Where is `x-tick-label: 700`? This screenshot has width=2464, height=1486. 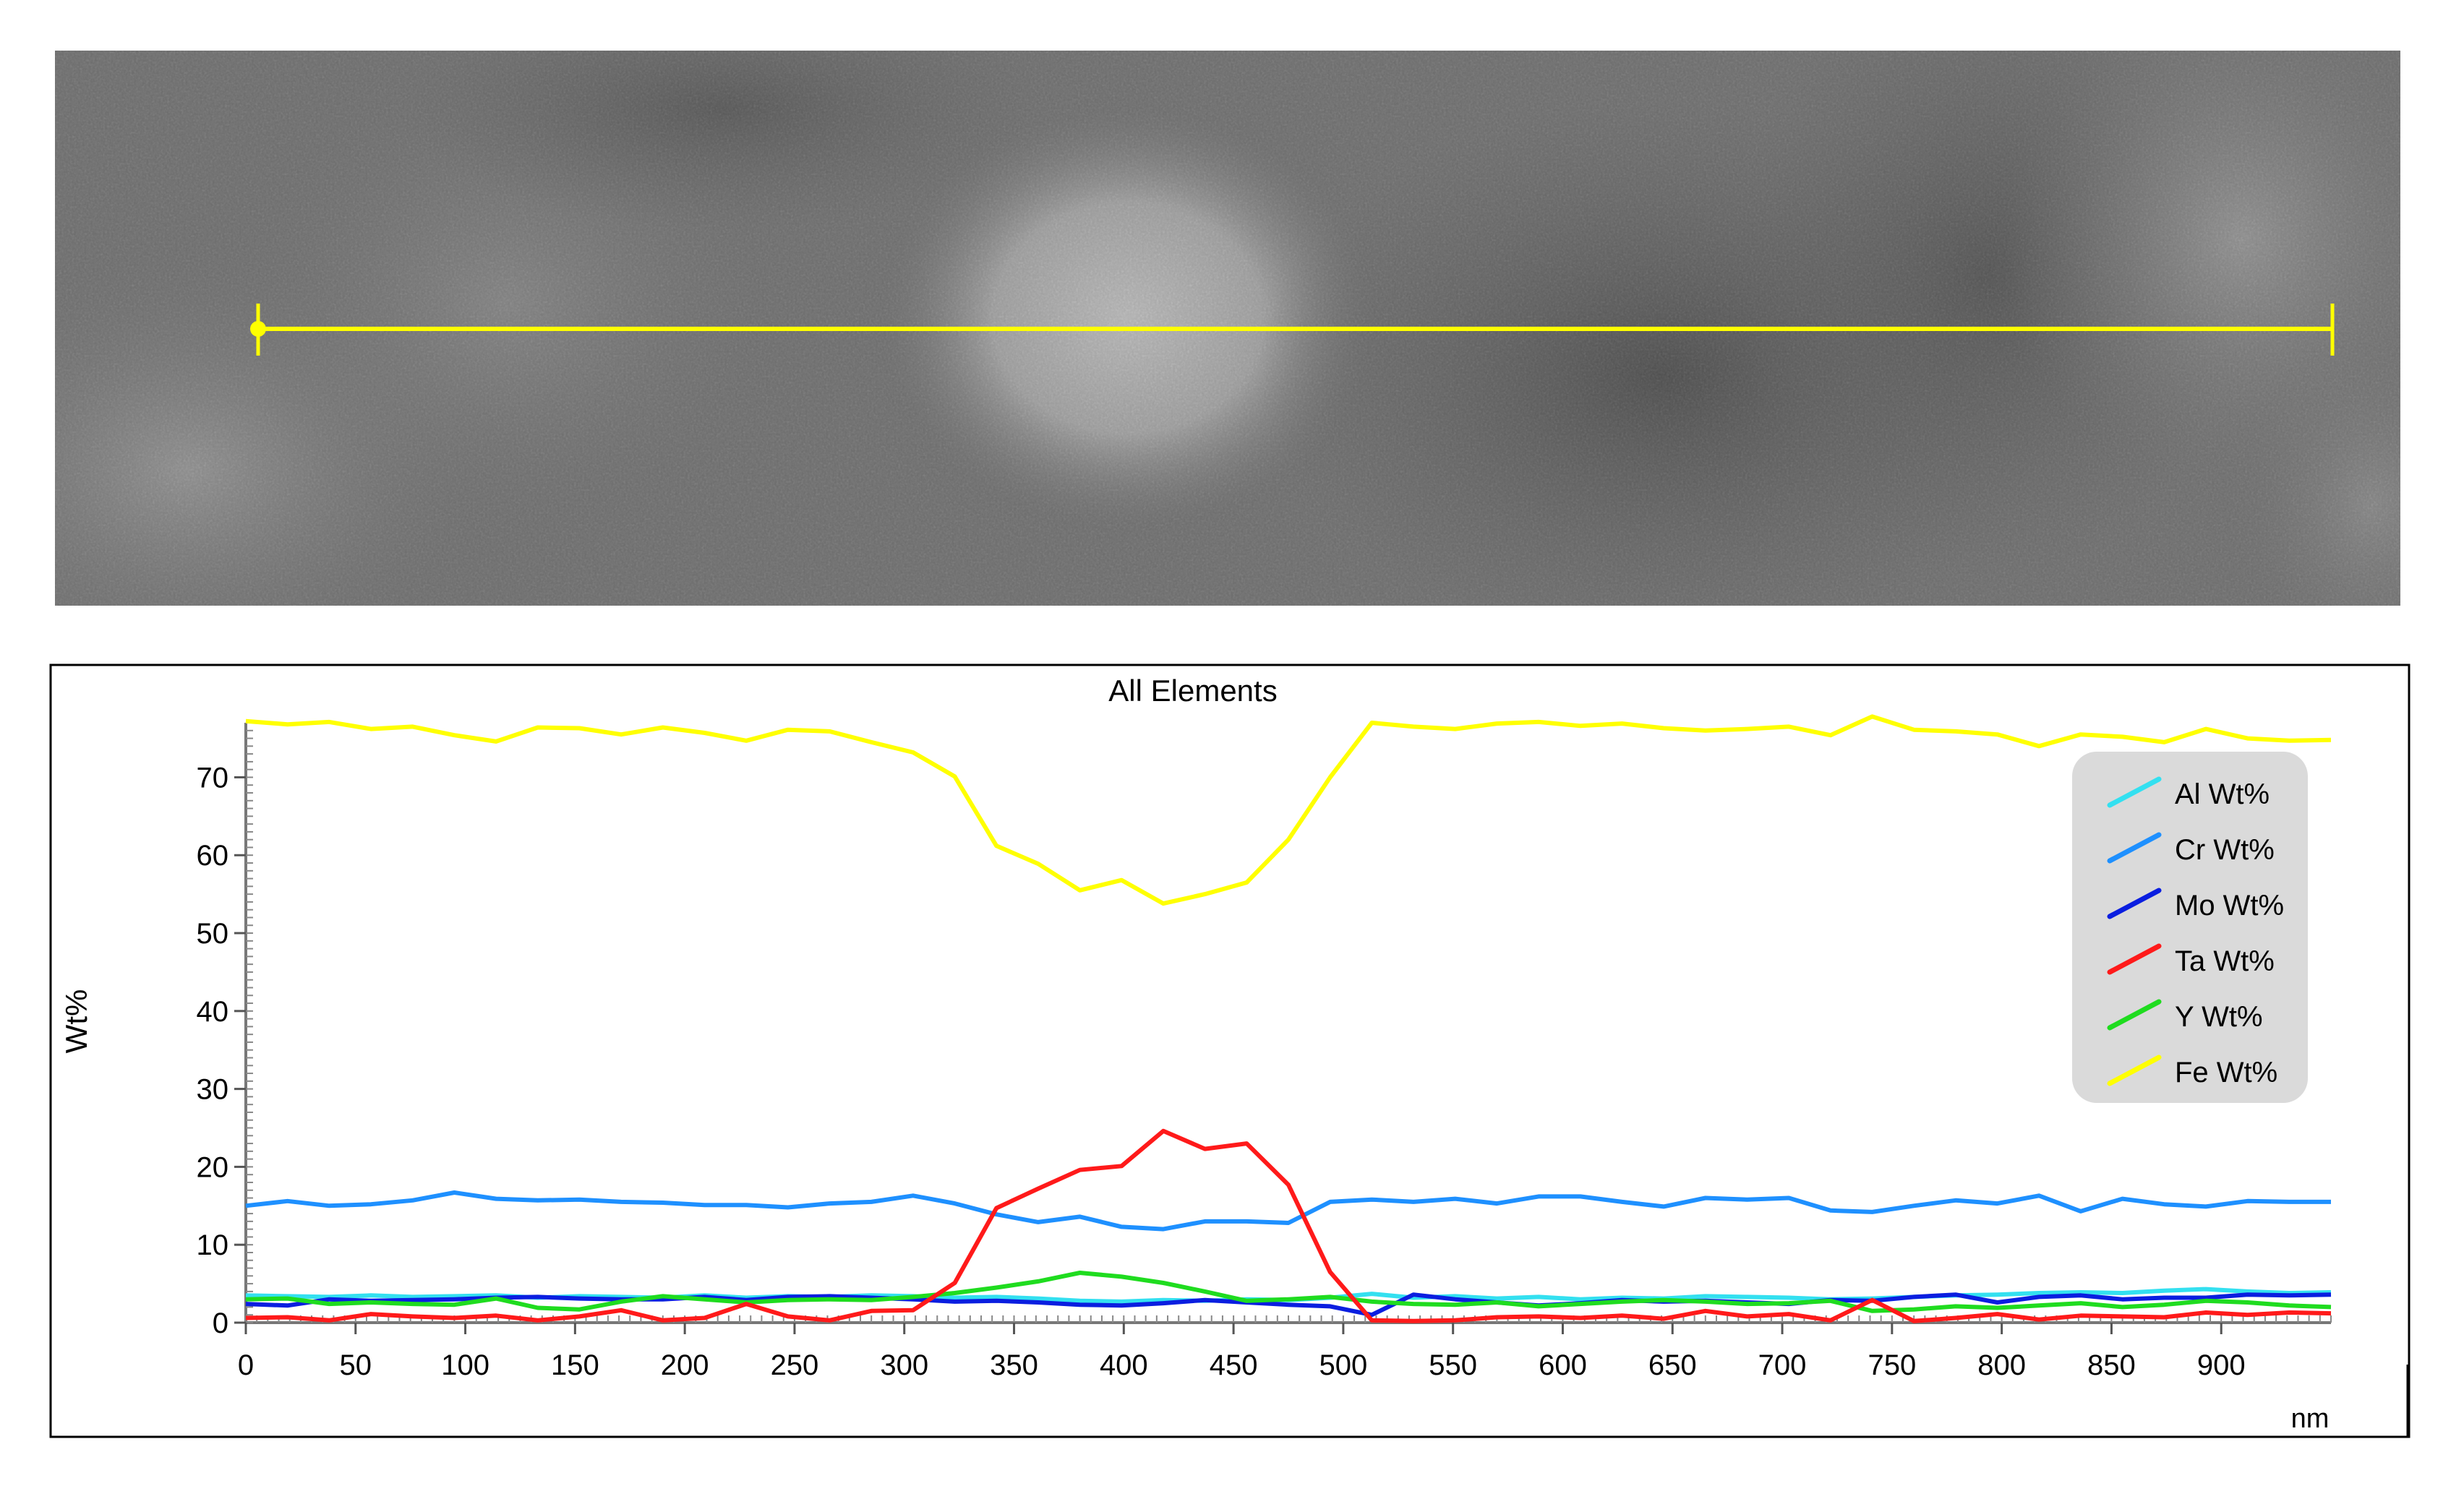
x-tick-label: 700 is located at coordinates (1782, 1365).